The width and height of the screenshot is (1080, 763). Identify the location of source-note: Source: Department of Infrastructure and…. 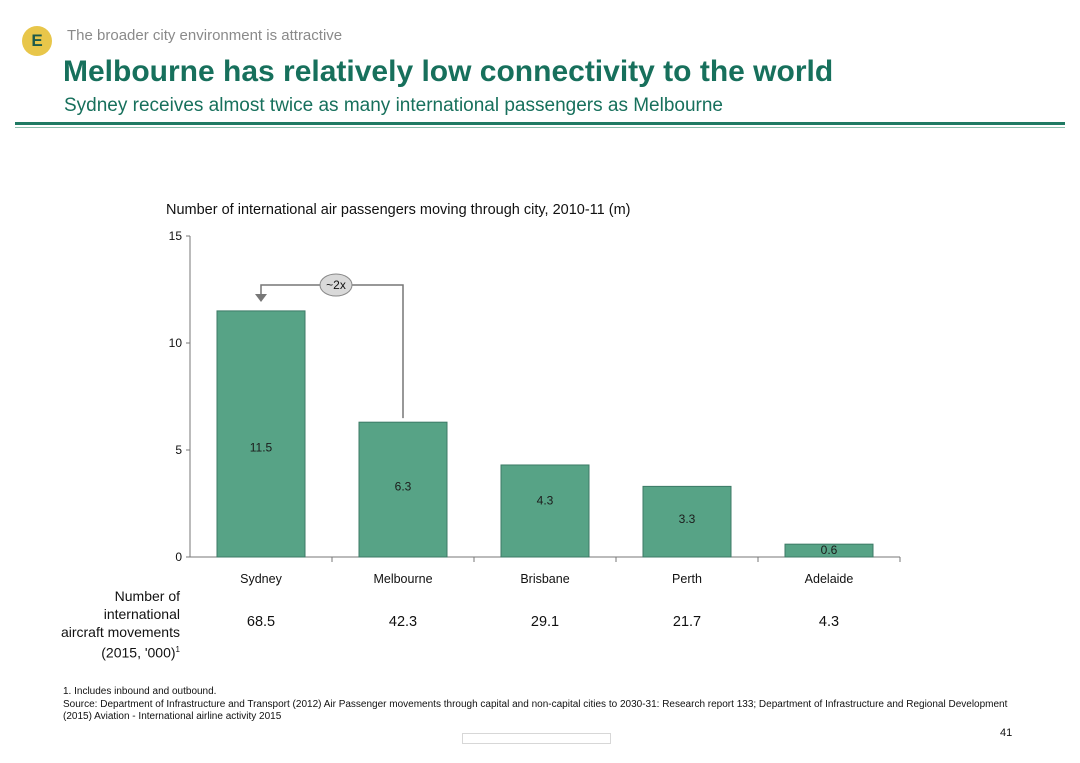
(535, 710).